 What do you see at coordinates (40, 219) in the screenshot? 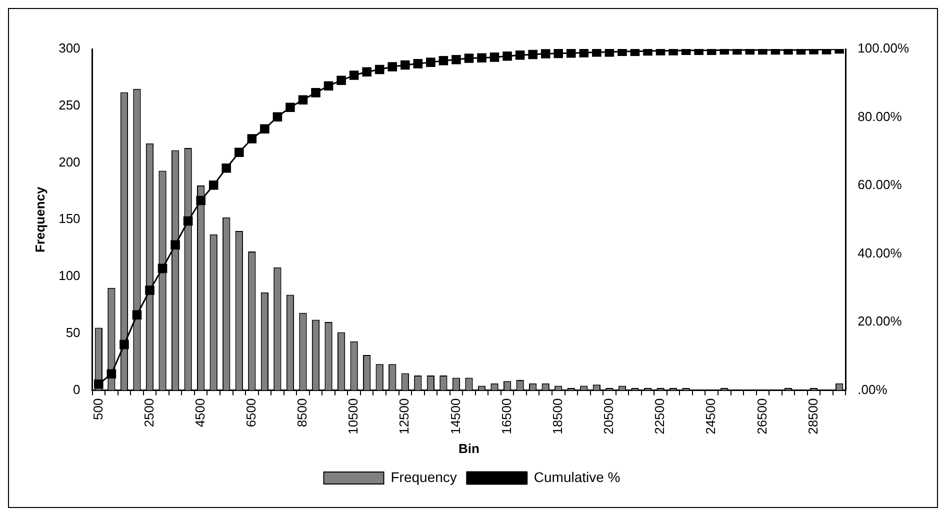
I see `y-axis-title: Frequency` at bounding box center [40, 219].